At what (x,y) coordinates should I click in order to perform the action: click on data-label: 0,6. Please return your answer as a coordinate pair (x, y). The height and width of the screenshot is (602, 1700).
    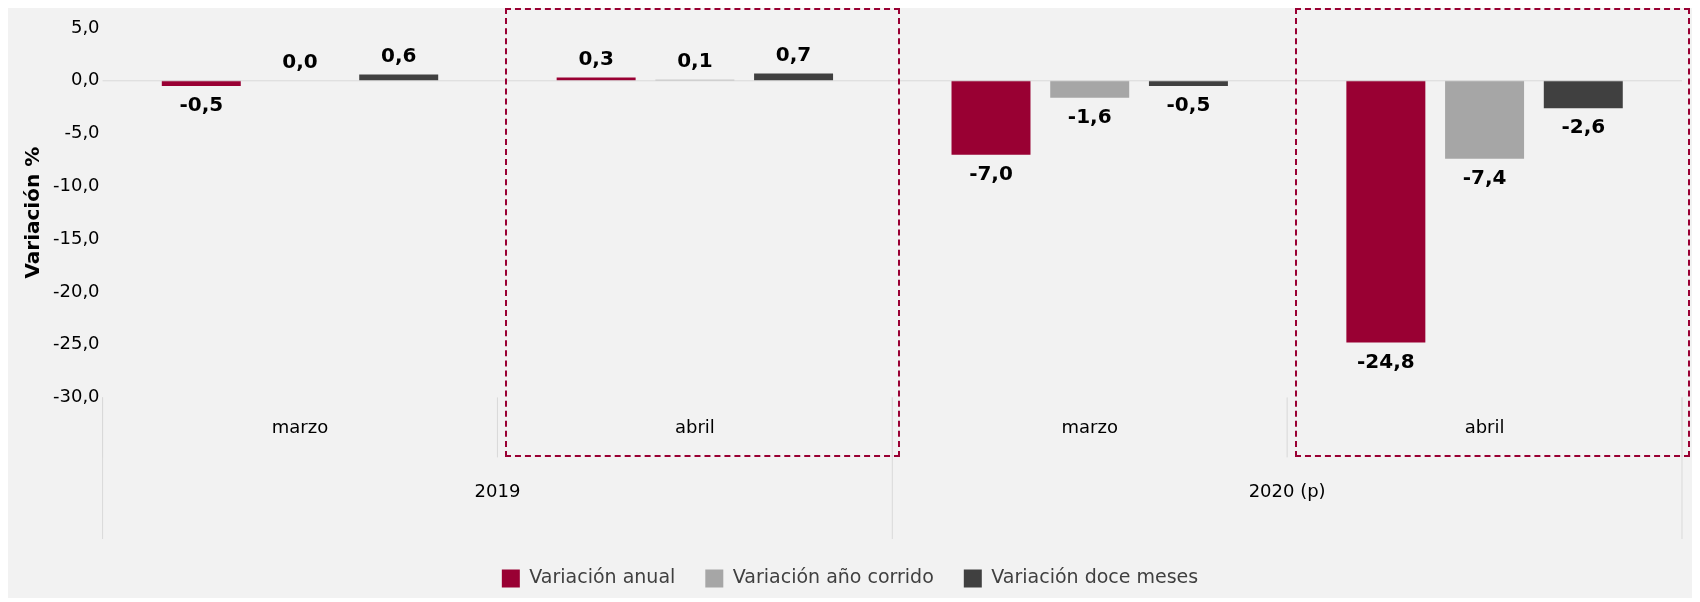
    Looking at the image, I should click on (399, 54).